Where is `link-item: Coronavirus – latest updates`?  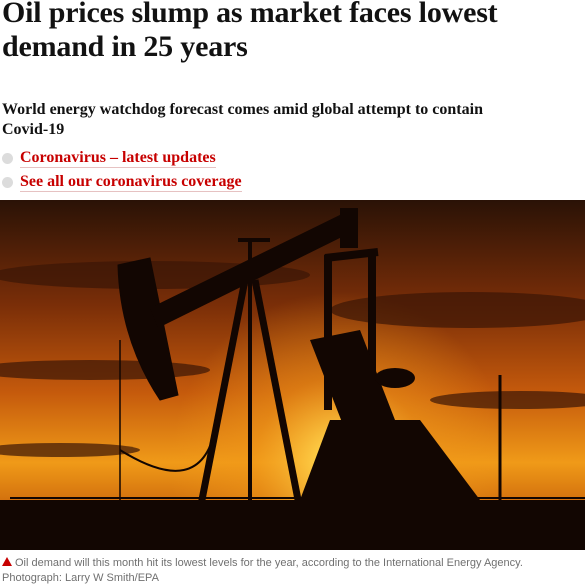
link-item: Coronavirus – latest updates is located at coordinates (121, 158).